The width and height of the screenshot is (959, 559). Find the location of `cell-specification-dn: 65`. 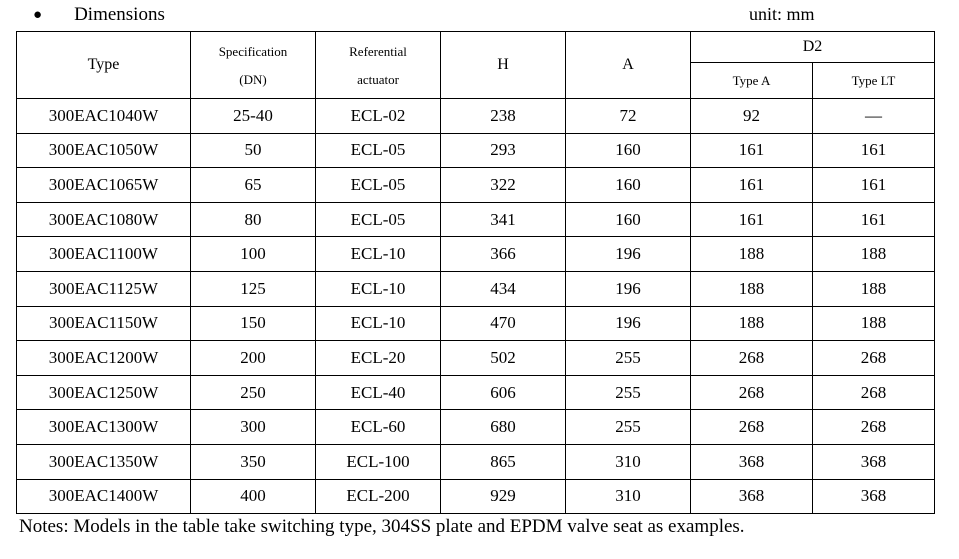

cell-specification-dn: 65 is located at coordinates (253, 185).